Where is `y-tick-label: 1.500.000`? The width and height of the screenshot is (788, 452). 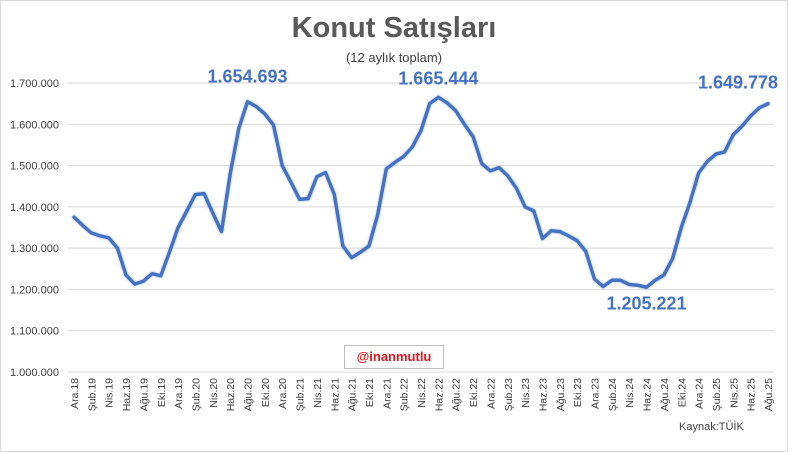
y-tick-label: 1.500.000 is located at coordinates (34, 167).